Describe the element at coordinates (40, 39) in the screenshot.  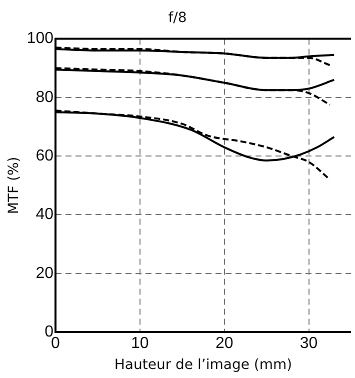
I see `y-tick-label: 100` at that location.